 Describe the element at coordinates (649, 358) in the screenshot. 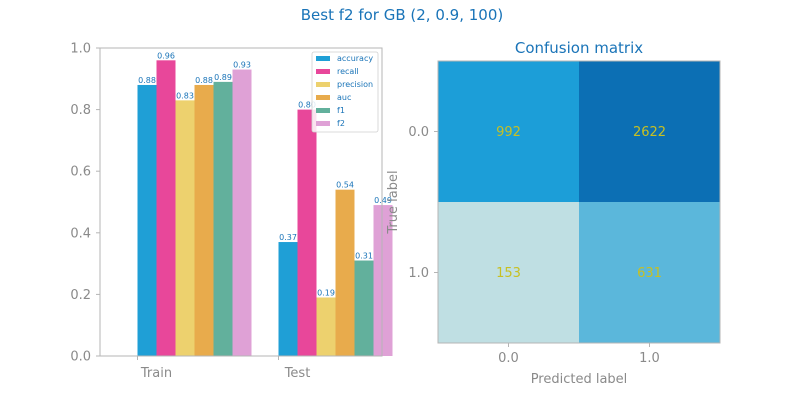

I see `heatmap-x-tick-label: 1.0` at that location.